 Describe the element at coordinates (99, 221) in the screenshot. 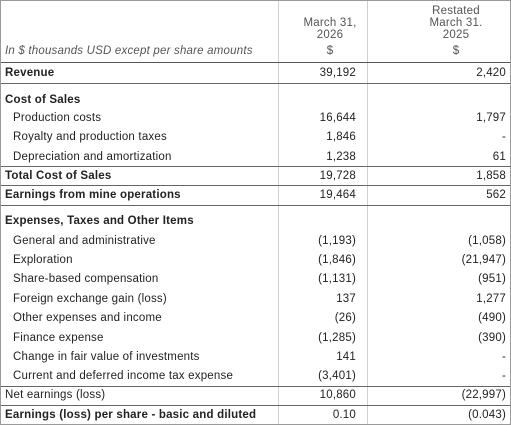

I see `row-label: Expenses, Taxes and Other Items` at that location.